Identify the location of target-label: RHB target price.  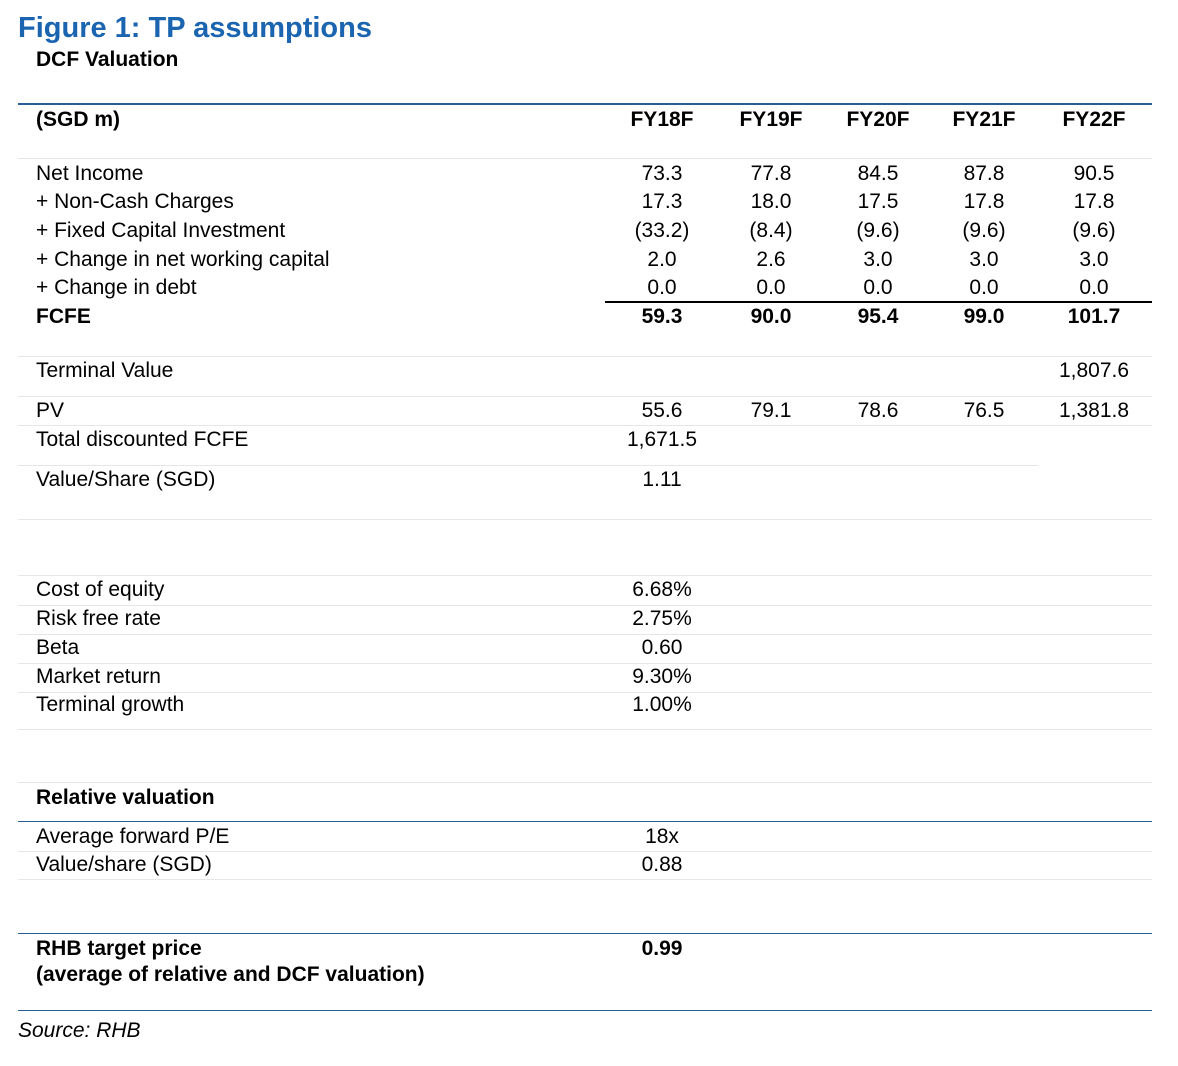
(119, 948).